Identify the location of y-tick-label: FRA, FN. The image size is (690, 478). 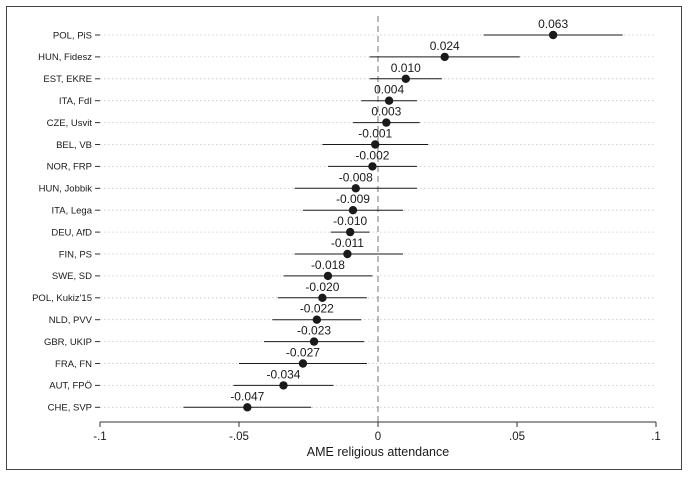
(73, 364).